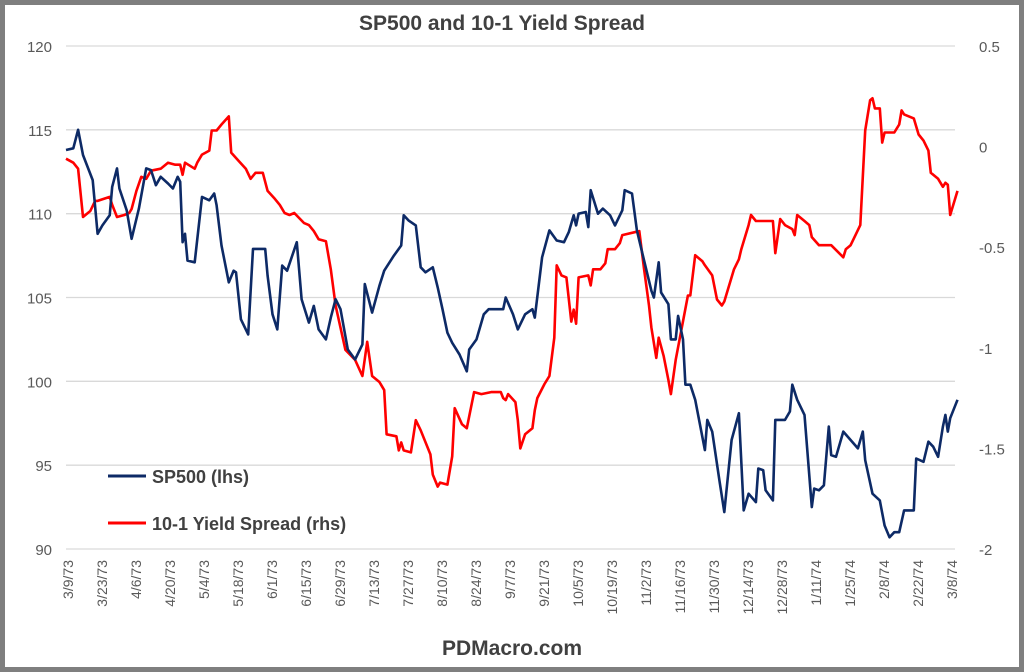  I want to click on x-tick-label: 4/20/73, so click(170, 583).